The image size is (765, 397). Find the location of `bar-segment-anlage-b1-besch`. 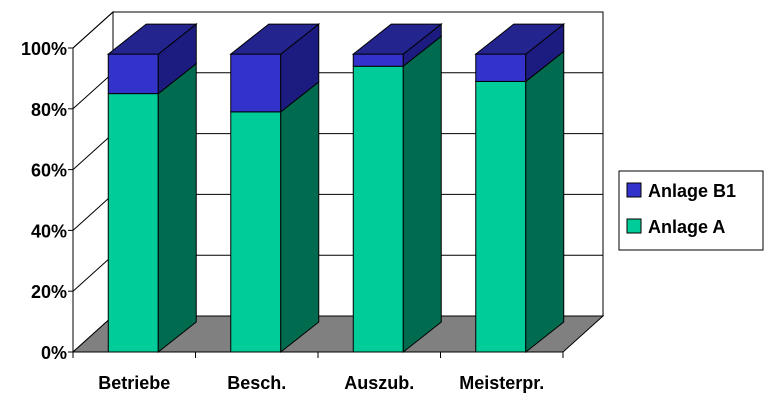

bar-segment-anlage-b1-besch is located at coordinates (275, 68).